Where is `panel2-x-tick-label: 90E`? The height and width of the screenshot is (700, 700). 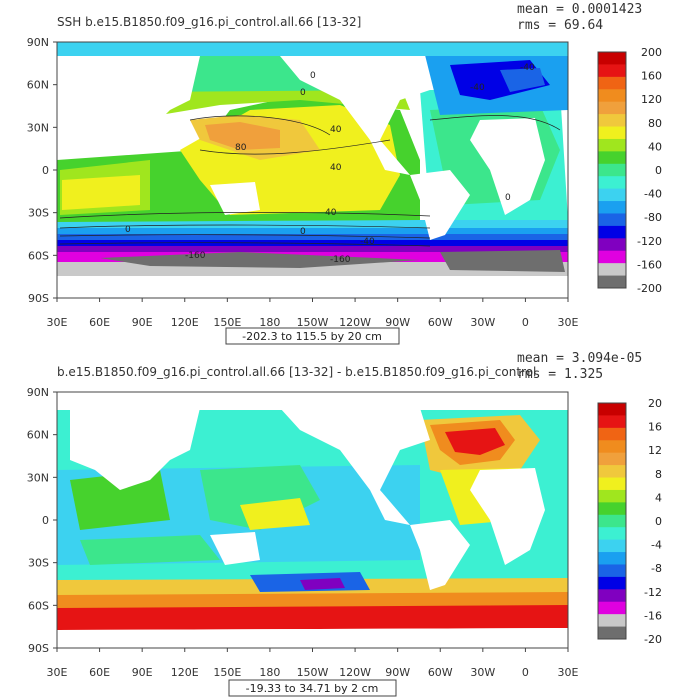
panel2-x-tick-label: 90E is located at coordinates (142, 672).